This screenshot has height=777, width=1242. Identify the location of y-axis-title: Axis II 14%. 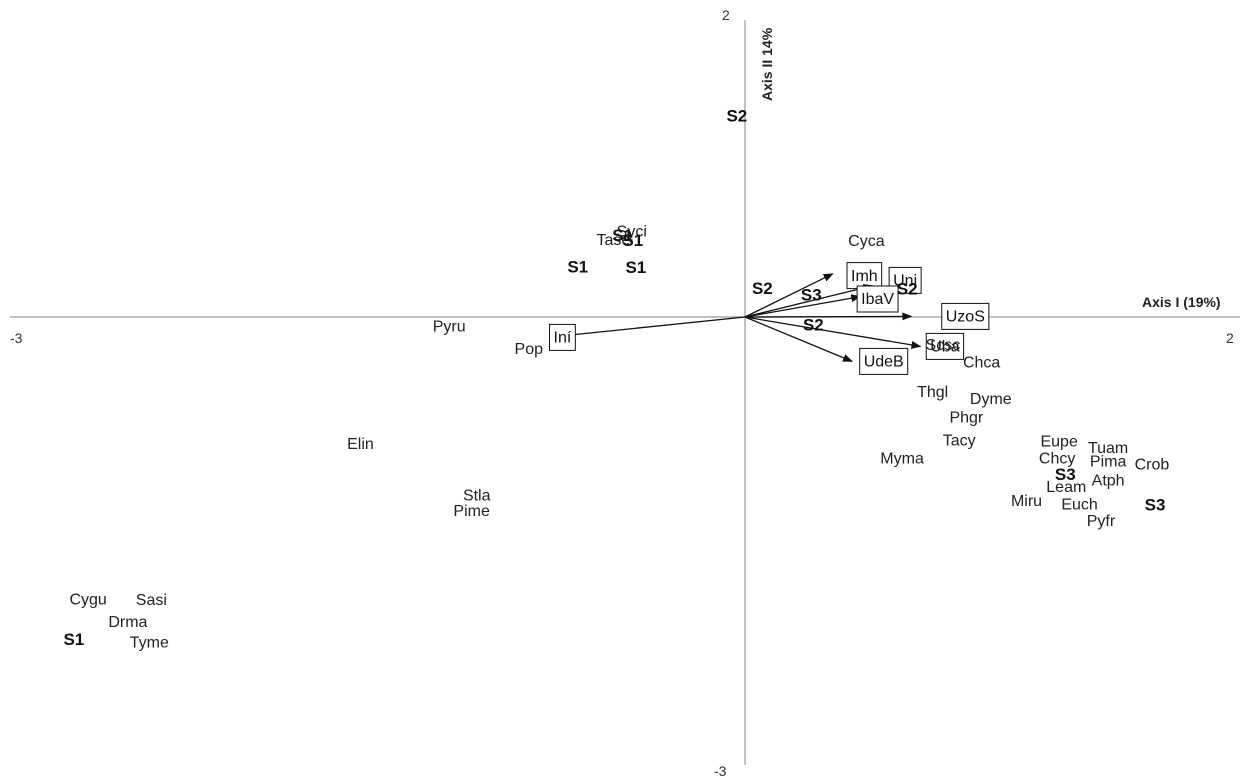
(767, 64).